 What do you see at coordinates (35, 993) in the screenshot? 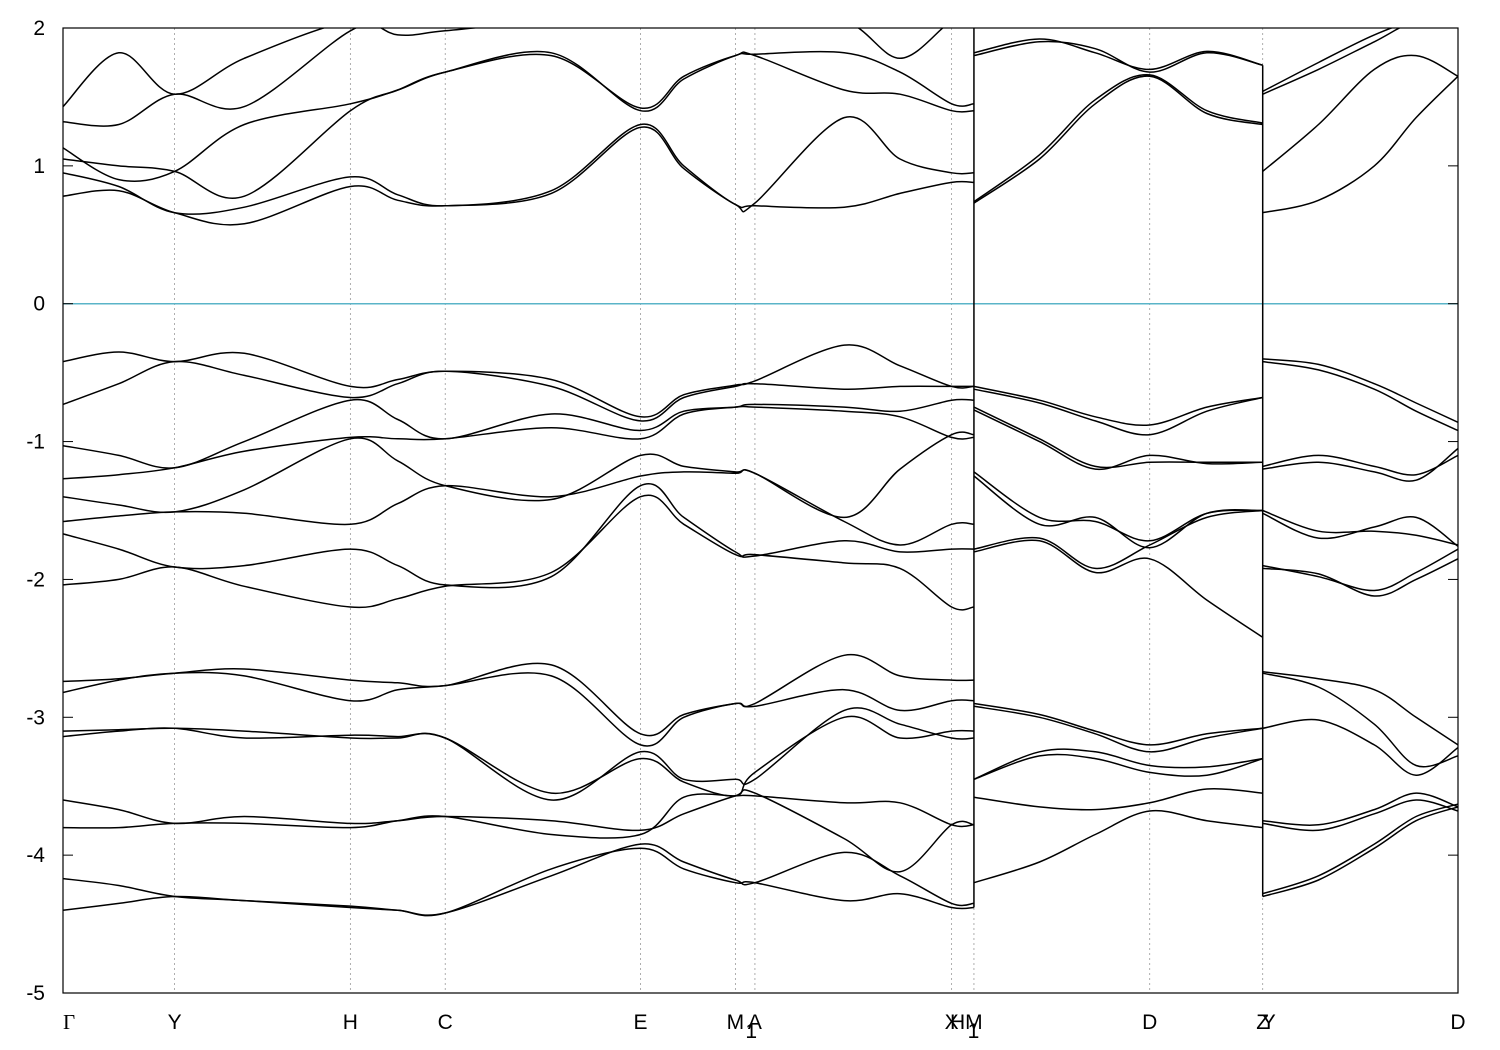
I see `y-tick-label: -5` at bounding box center [35, 993].